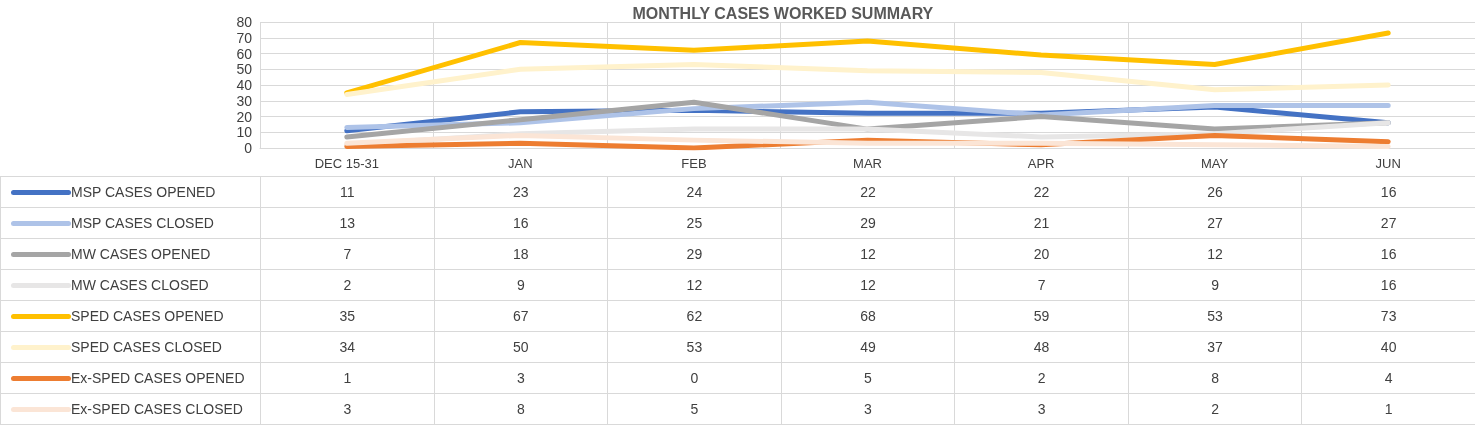 This screenshot has height=425, width=1475. I want to click on legend-label: Ex-SPED CASES OPENED, so click(158, 378).